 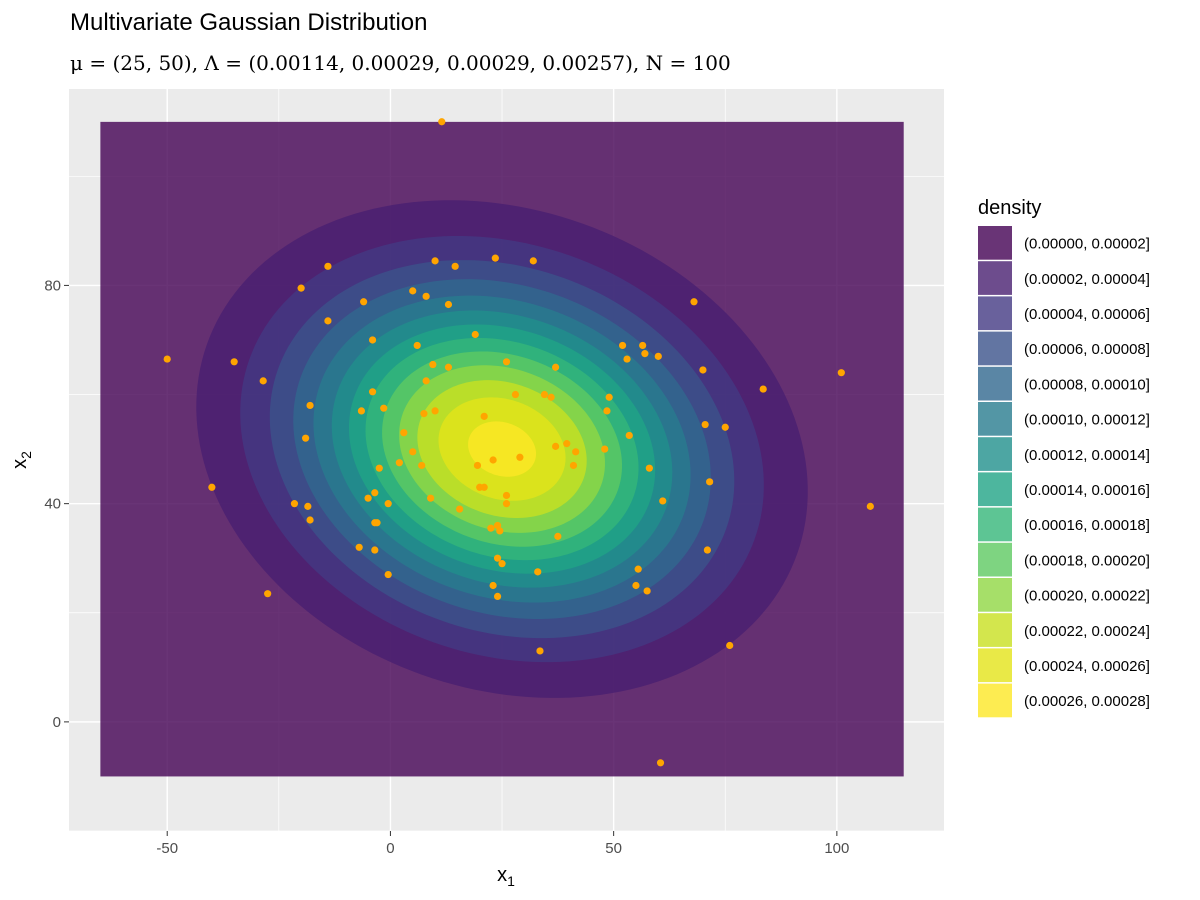 I want to click on y-axis-ticks: 0 40 80, so click(x=56, y=504).